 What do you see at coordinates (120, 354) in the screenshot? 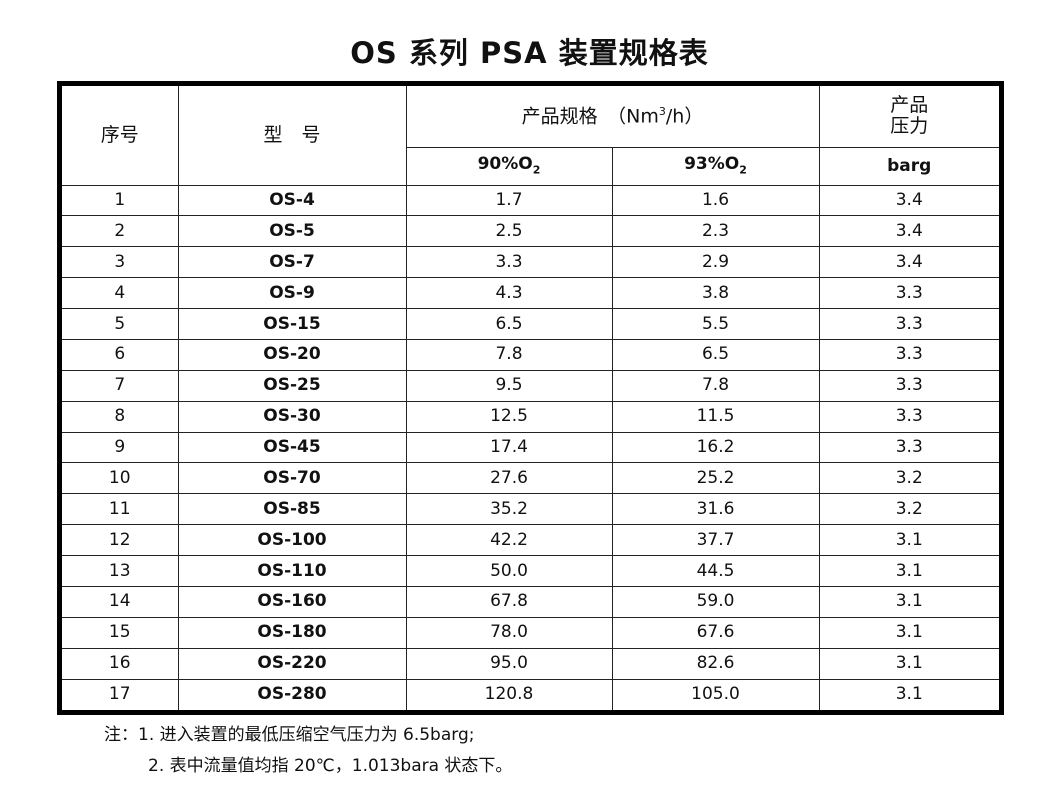
I see `cell-seq: 6` at bounding box center [120, 354].